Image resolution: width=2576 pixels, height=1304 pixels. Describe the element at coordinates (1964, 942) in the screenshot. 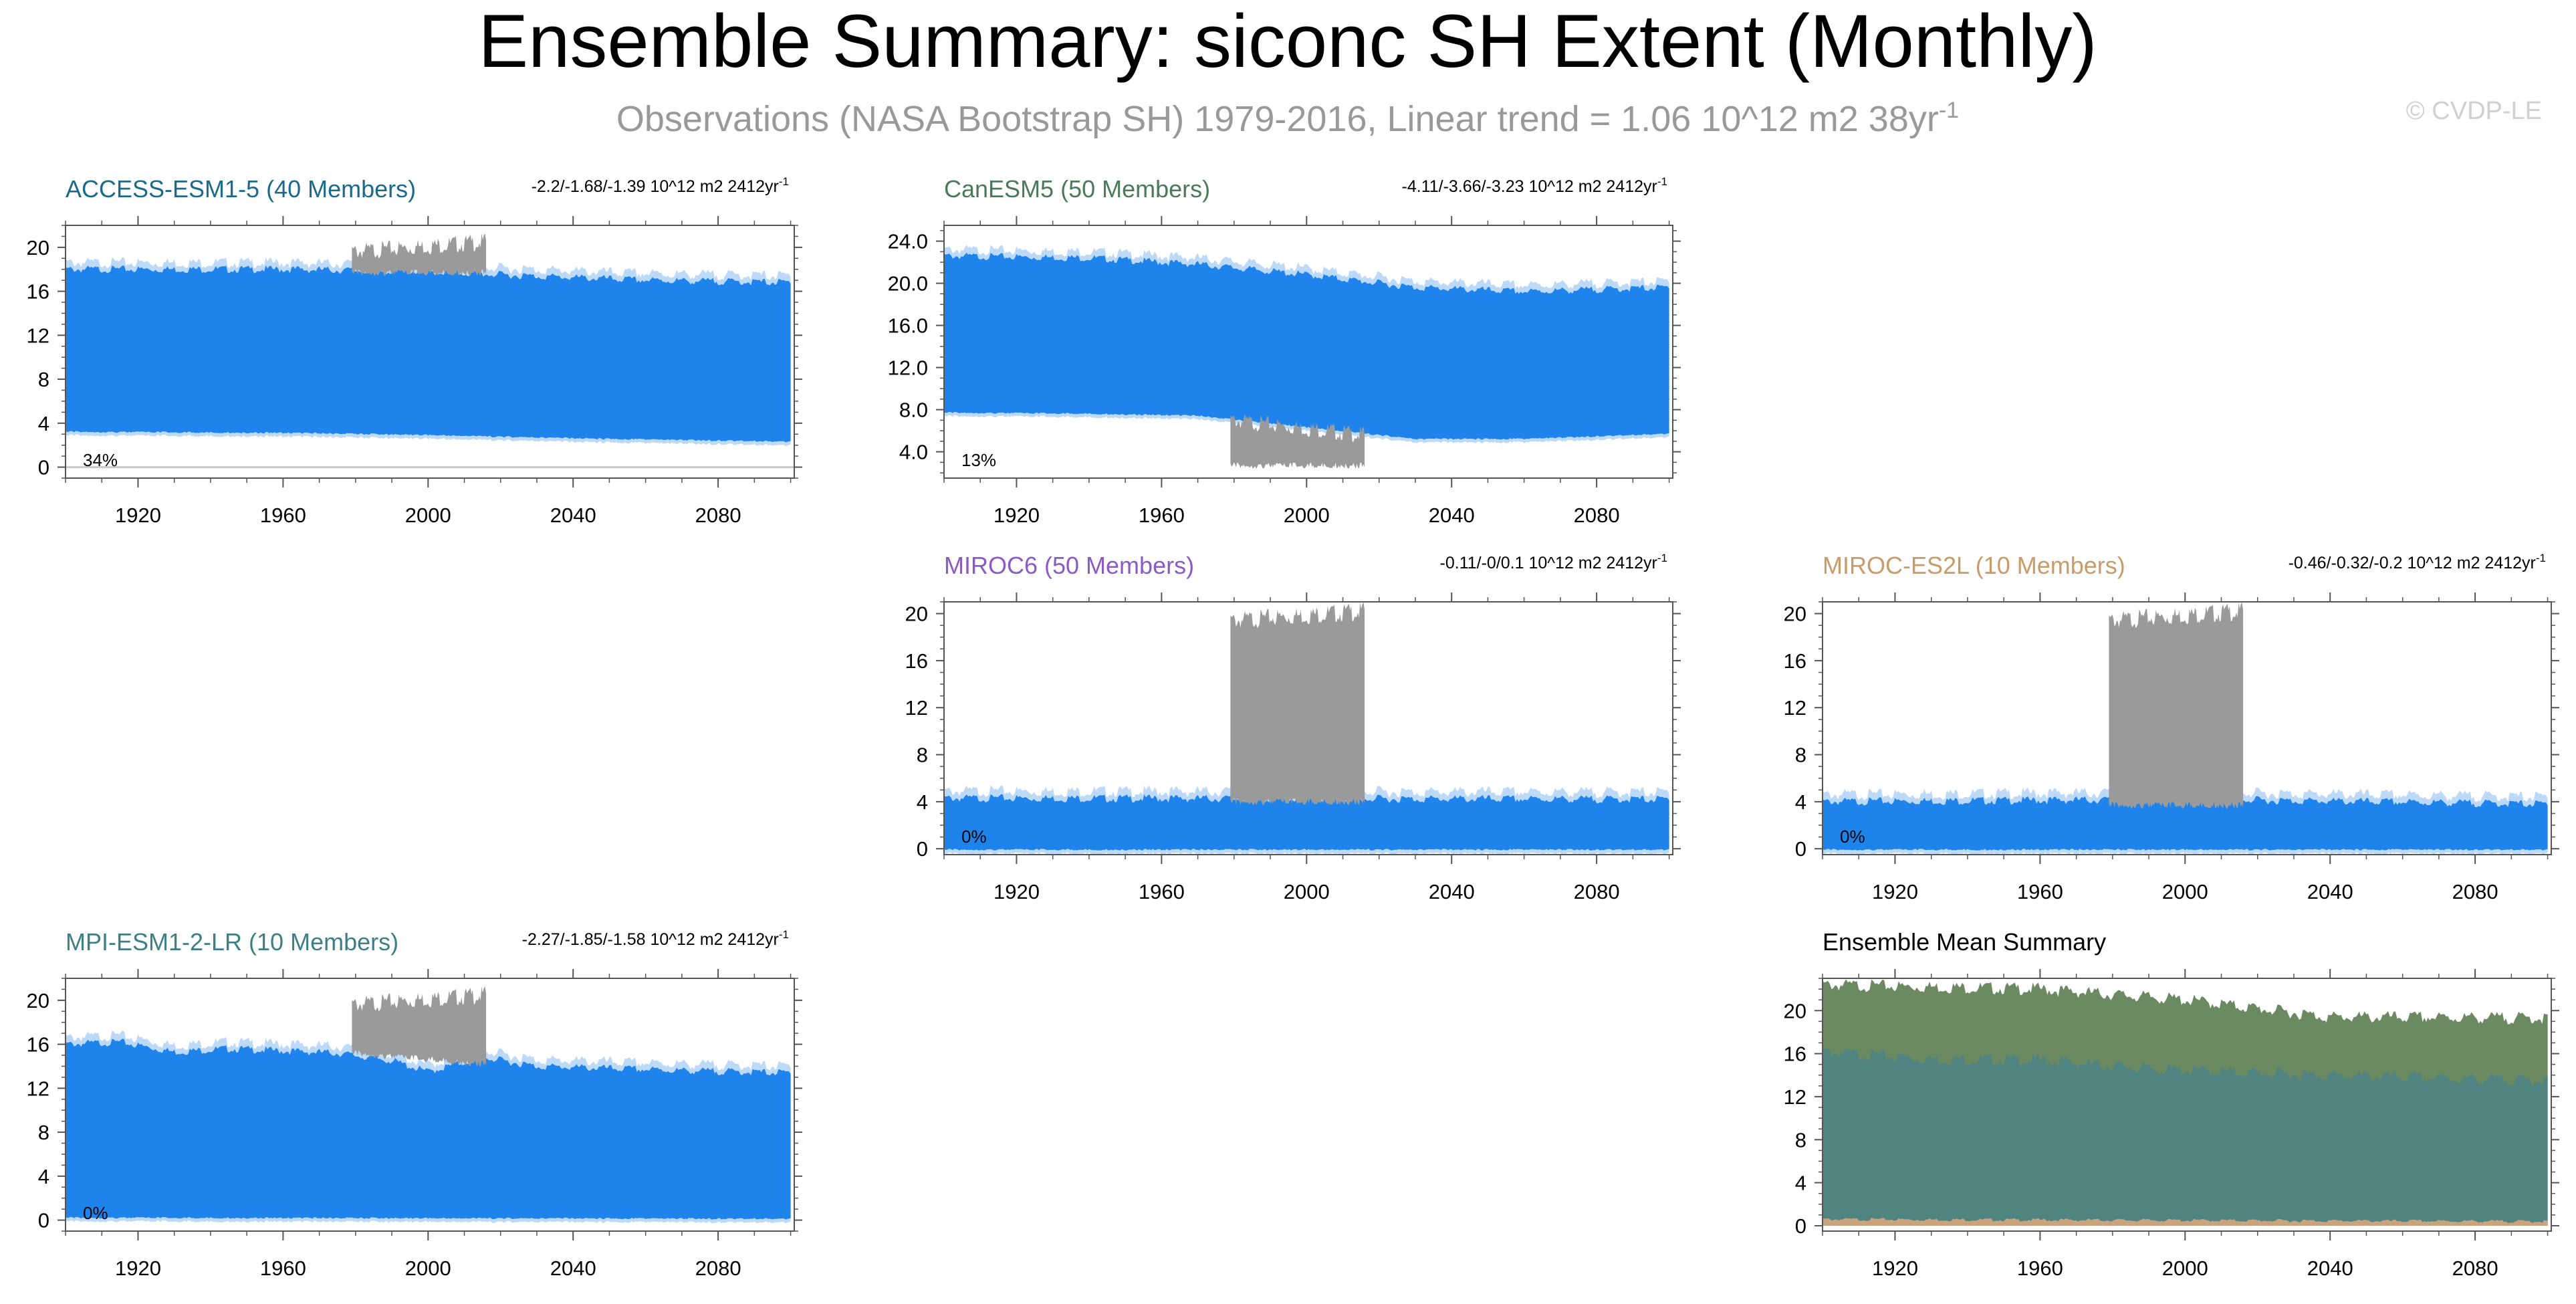

I see `panel-title: Ensemble Mean Summary` at that location.